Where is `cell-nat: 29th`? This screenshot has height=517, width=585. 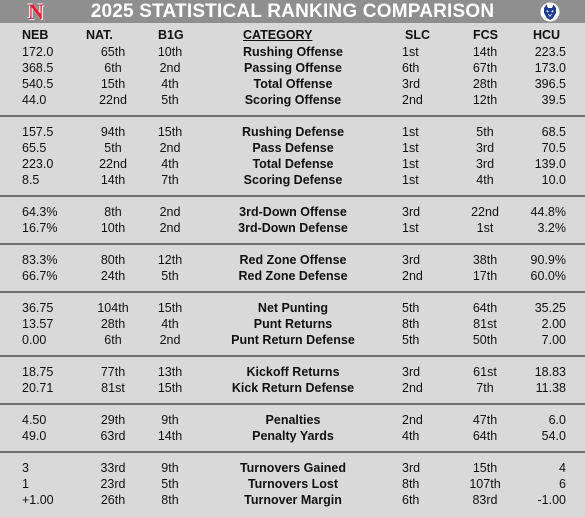 cell-nat: 29th is located at coordinates (113, 420).